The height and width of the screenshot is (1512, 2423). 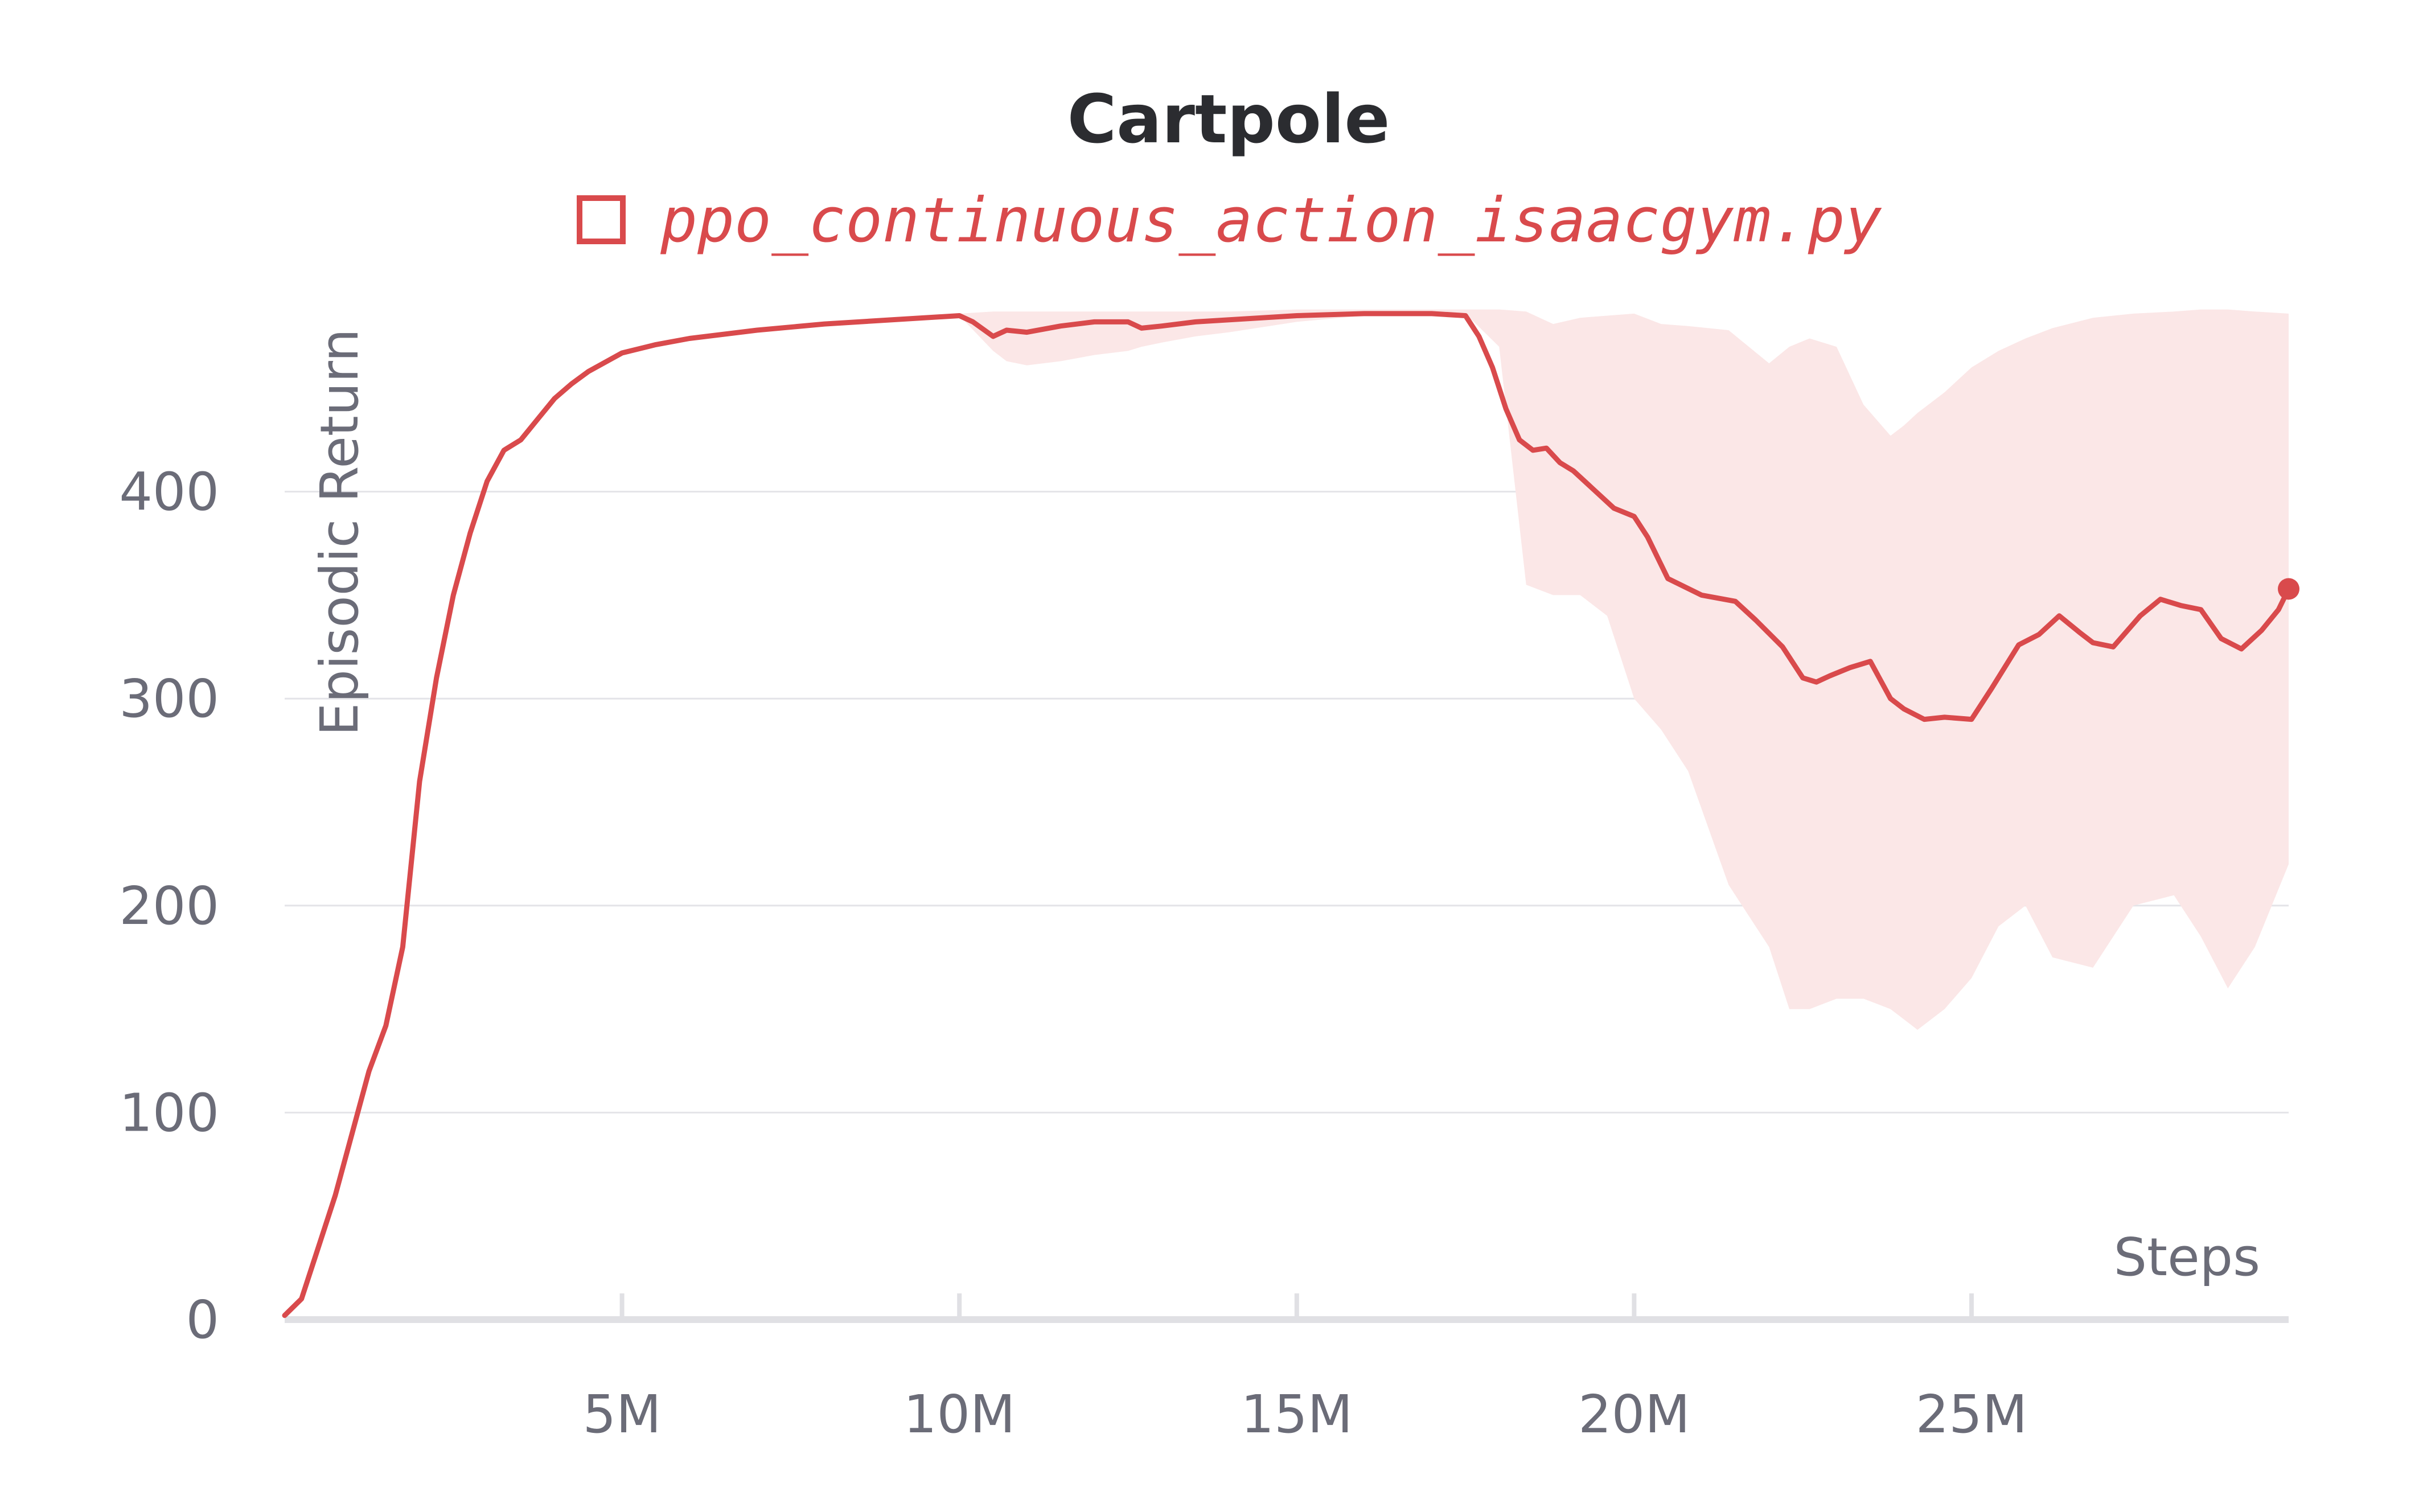 I want to click on legend: ppo_continuous_action_isaacgym.py, so click(x=1229, y=220).